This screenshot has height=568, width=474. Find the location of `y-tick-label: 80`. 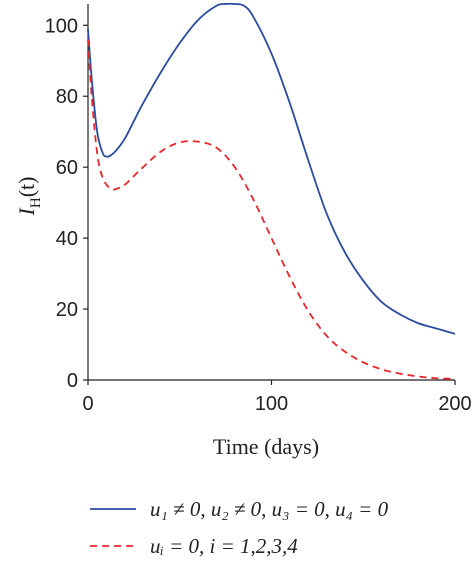

y-tick-label: 80 is located at coordinates (67, 97).